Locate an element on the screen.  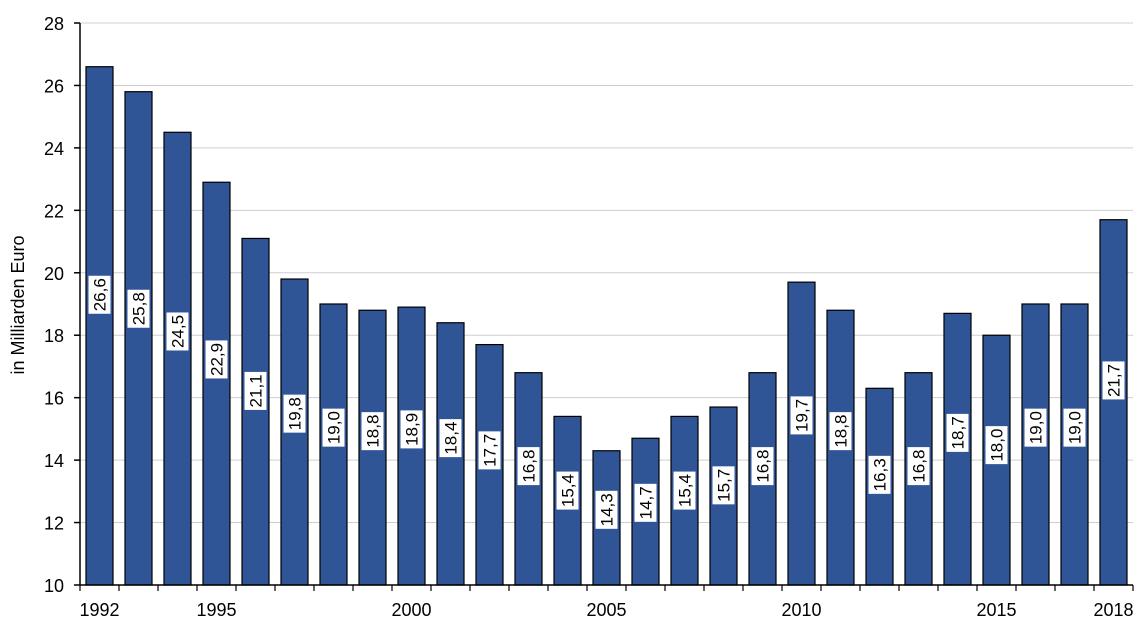
data-label-text: 25,8 is located at coordinates (139, 308).